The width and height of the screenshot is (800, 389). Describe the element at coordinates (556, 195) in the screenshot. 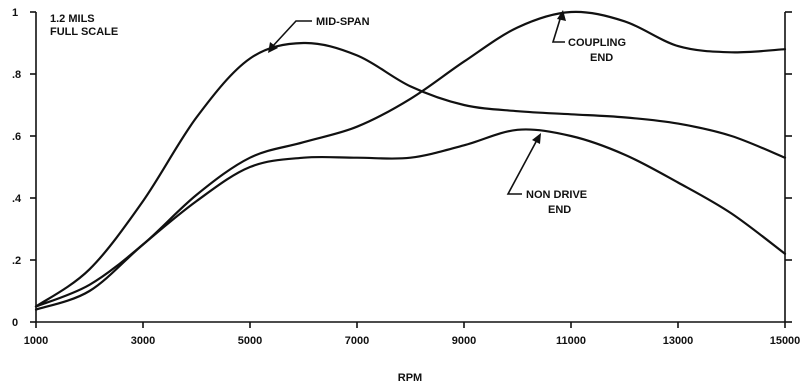

I see `non-drive-end-label-line-1: NON DRIVE` at that location.